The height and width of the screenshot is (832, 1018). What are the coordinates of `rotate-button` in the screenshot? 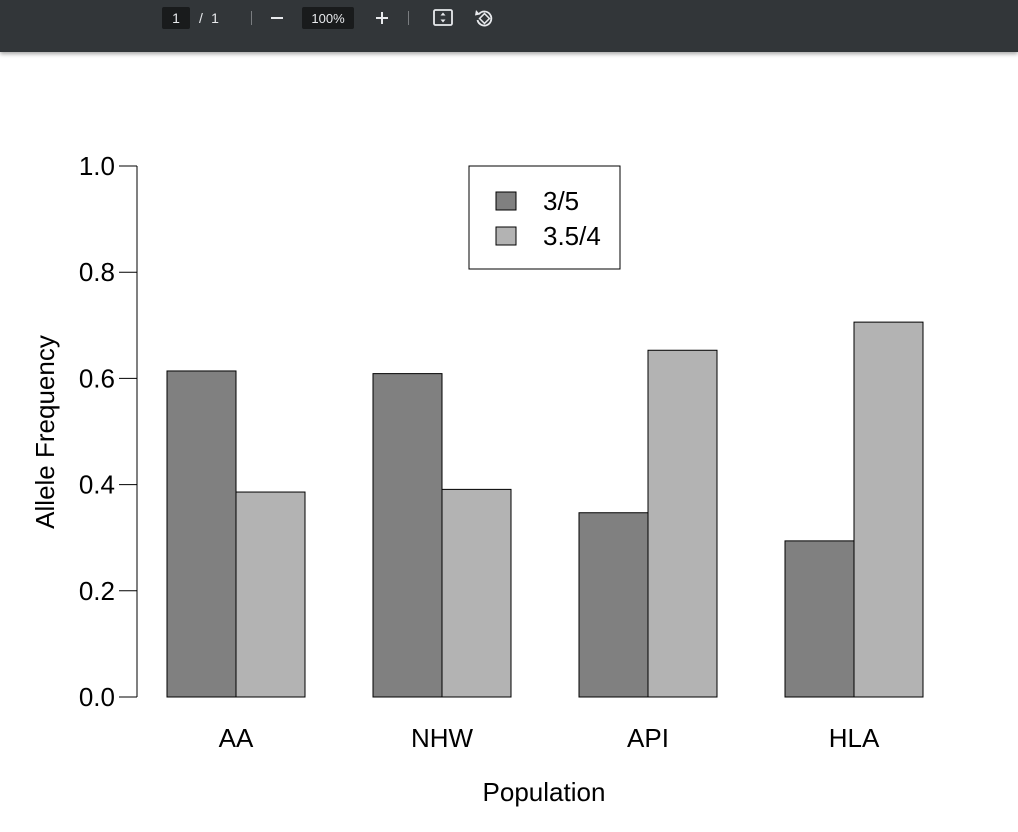 It's located at (484, 18).